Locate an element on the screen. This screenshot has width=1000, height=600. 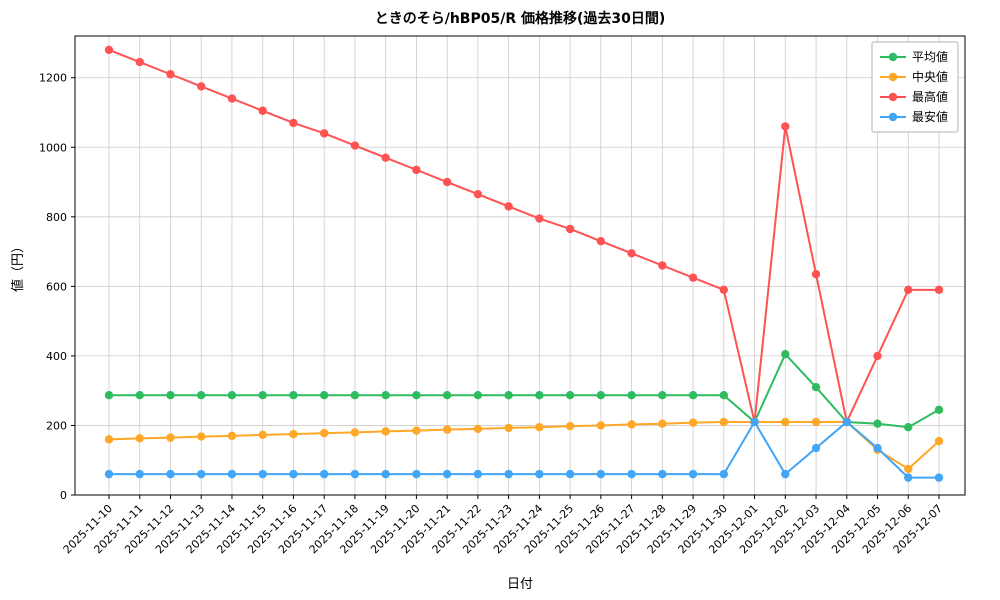
legend-label: 最安値 is located at coordinates (930, 116).